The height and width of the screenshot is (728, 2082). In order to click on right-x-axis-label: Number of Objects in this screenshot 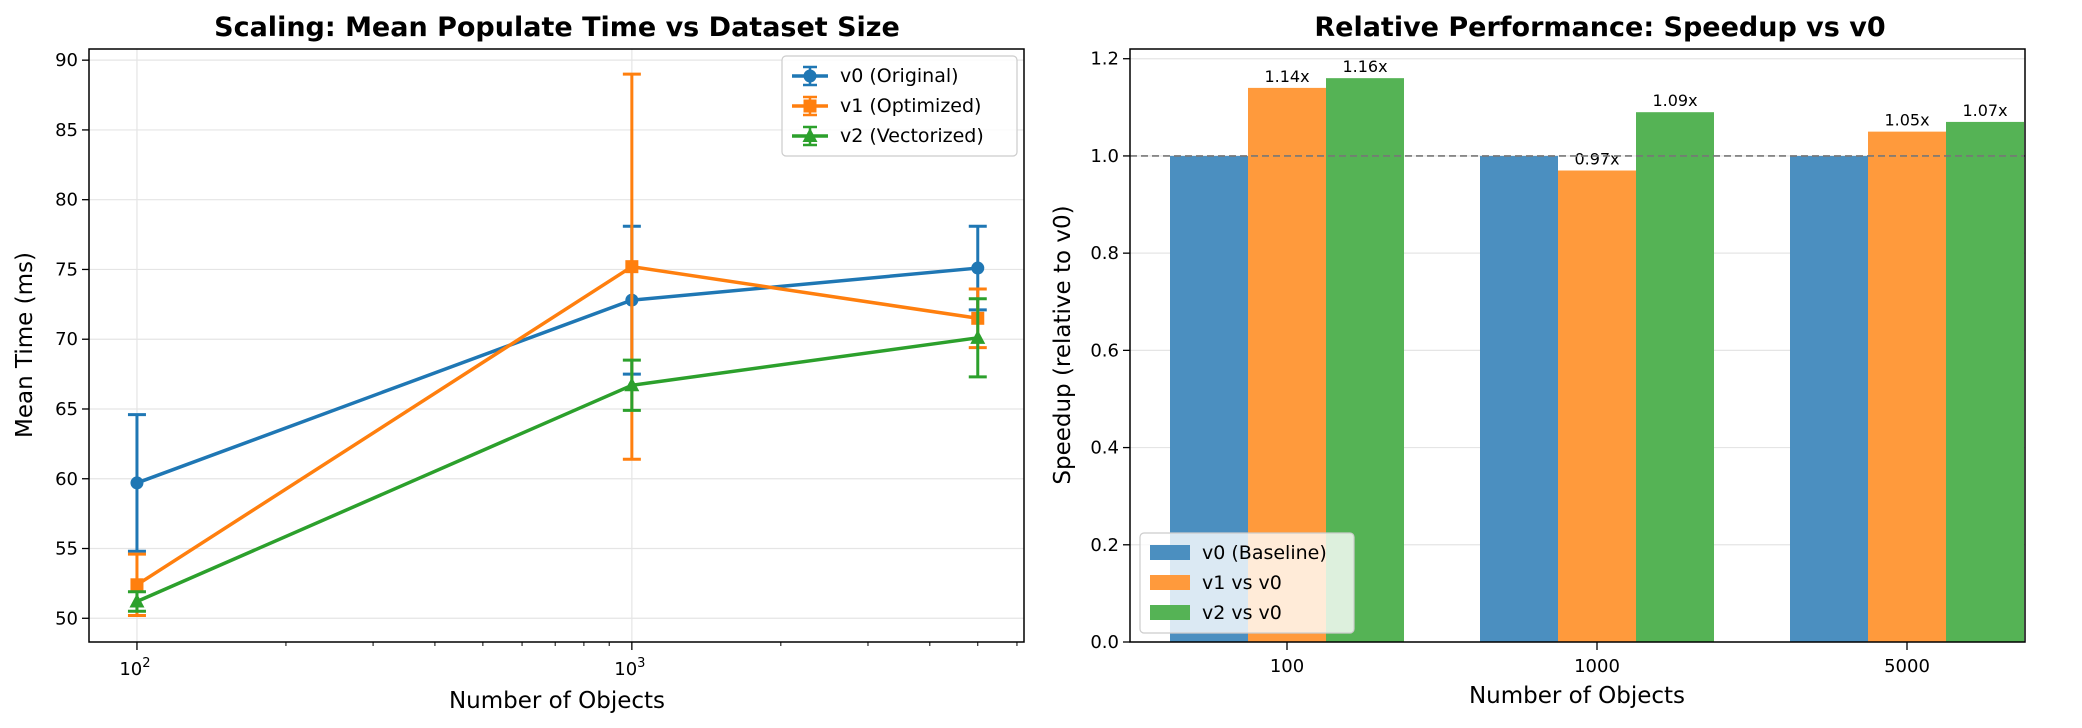, I will do `click(1577, 696)`.